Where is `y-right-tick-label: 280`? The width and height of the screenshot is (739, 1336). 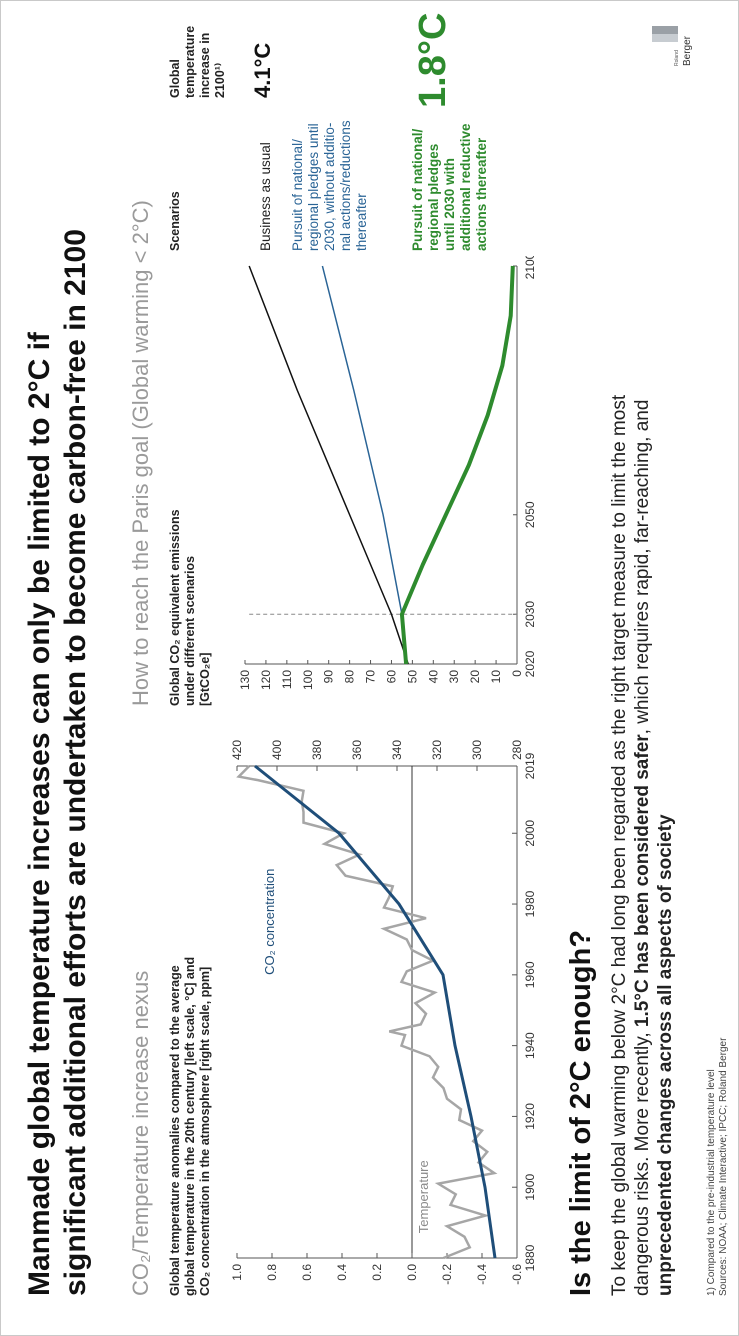 y-right-tick-label: 280 is located at coordinates (517, 750).